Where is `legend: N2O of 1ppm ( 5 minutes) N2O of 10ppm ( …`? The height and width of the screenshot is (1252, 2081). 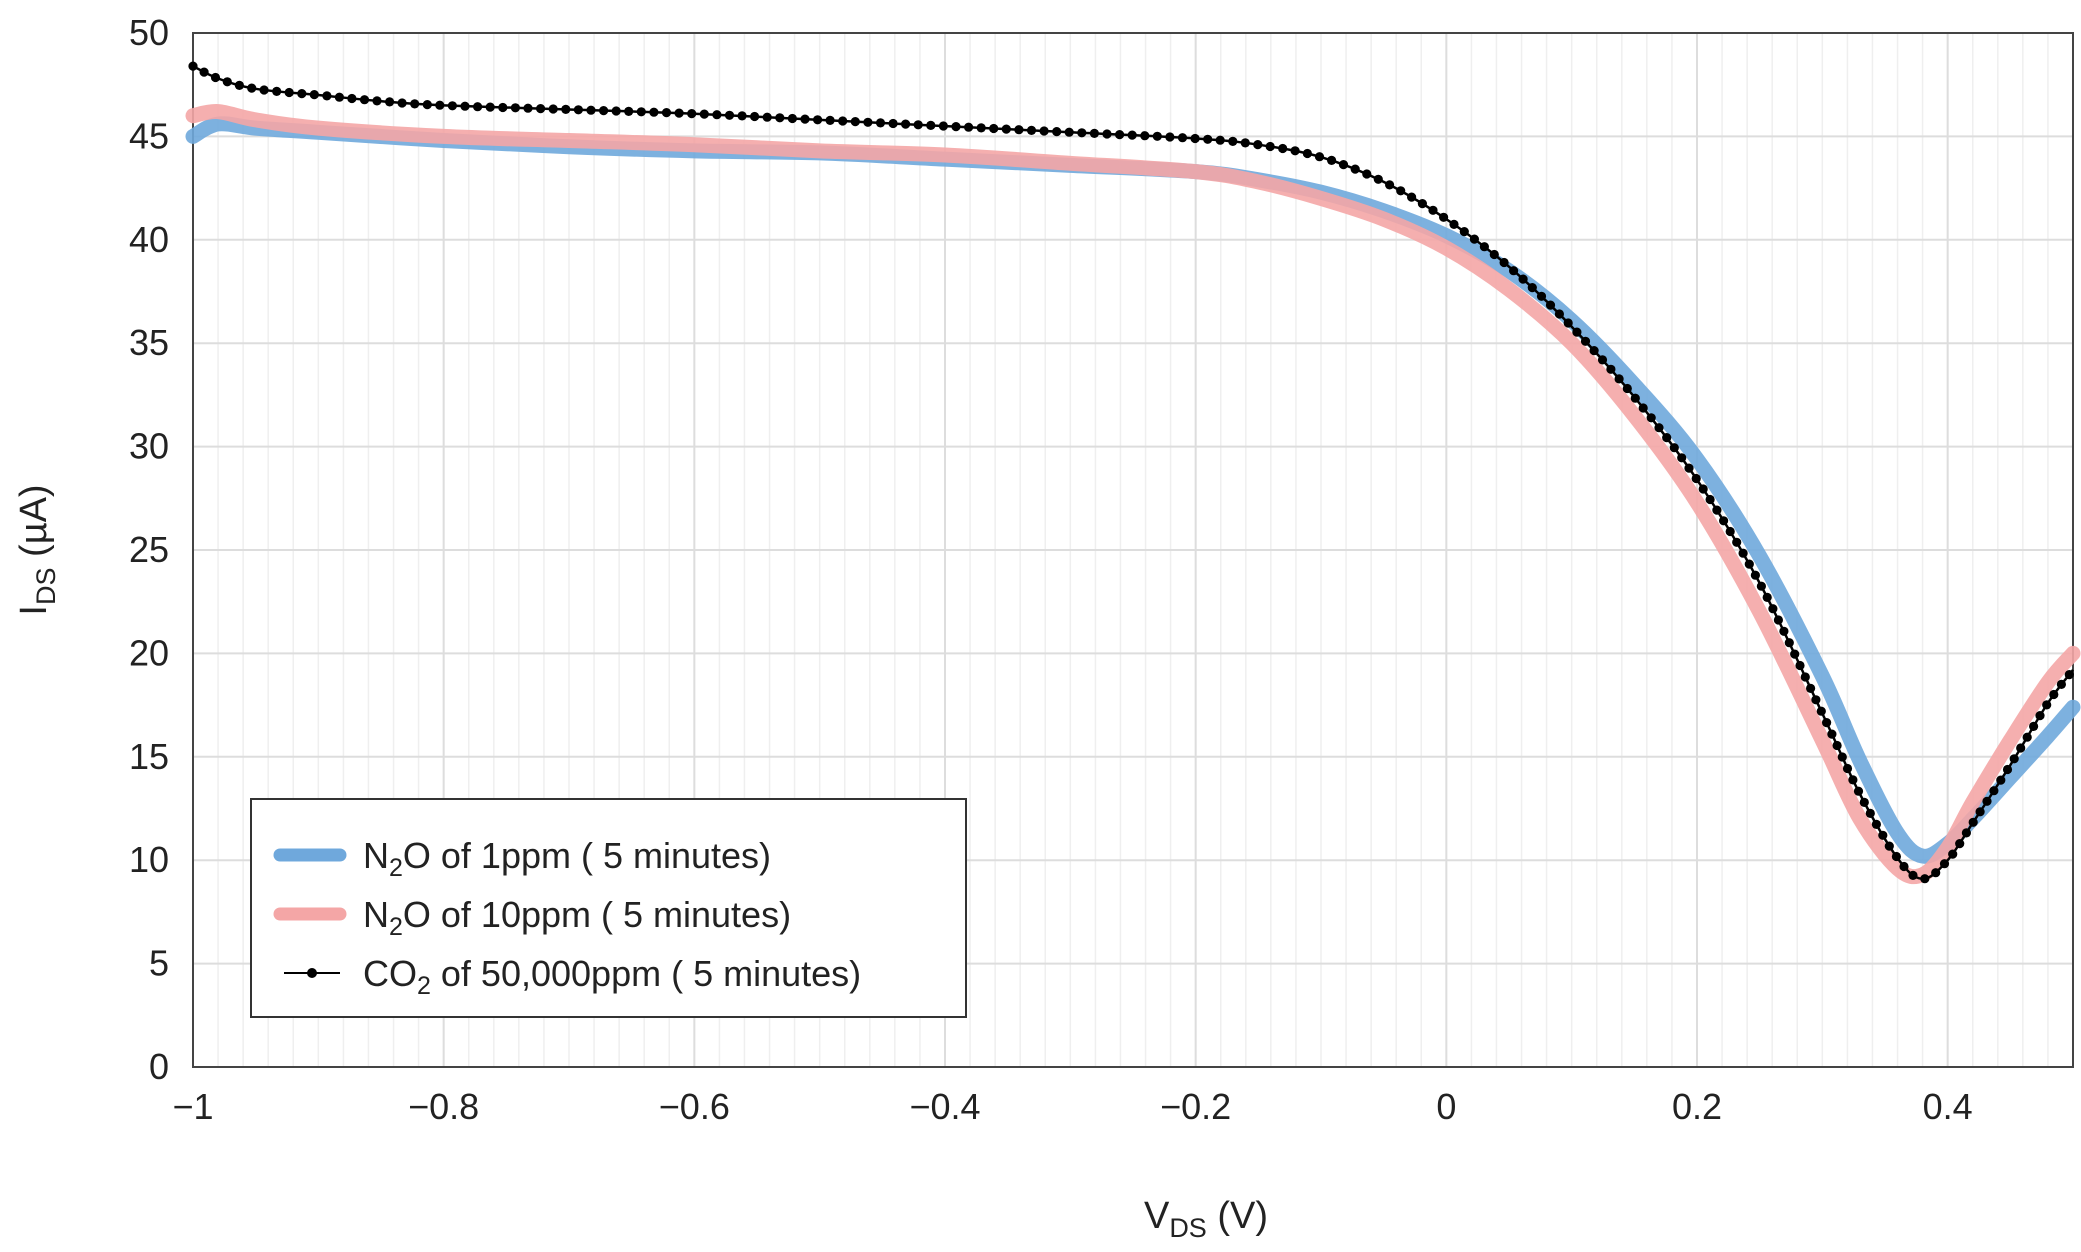
legend: N2O of 1ppm ( 5 minutes) N2O of 10ppm ( … is located at coordinates (608, 908).